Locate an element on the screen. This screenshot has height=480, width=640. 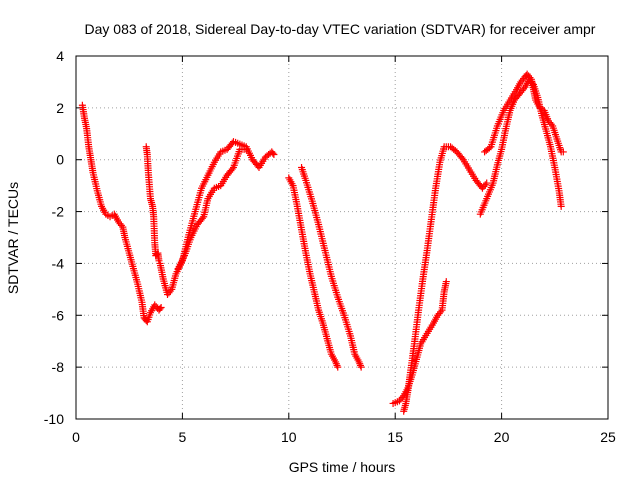
y-axis-label: SDTVAR / TECUs is located at coordinates (13, 238).